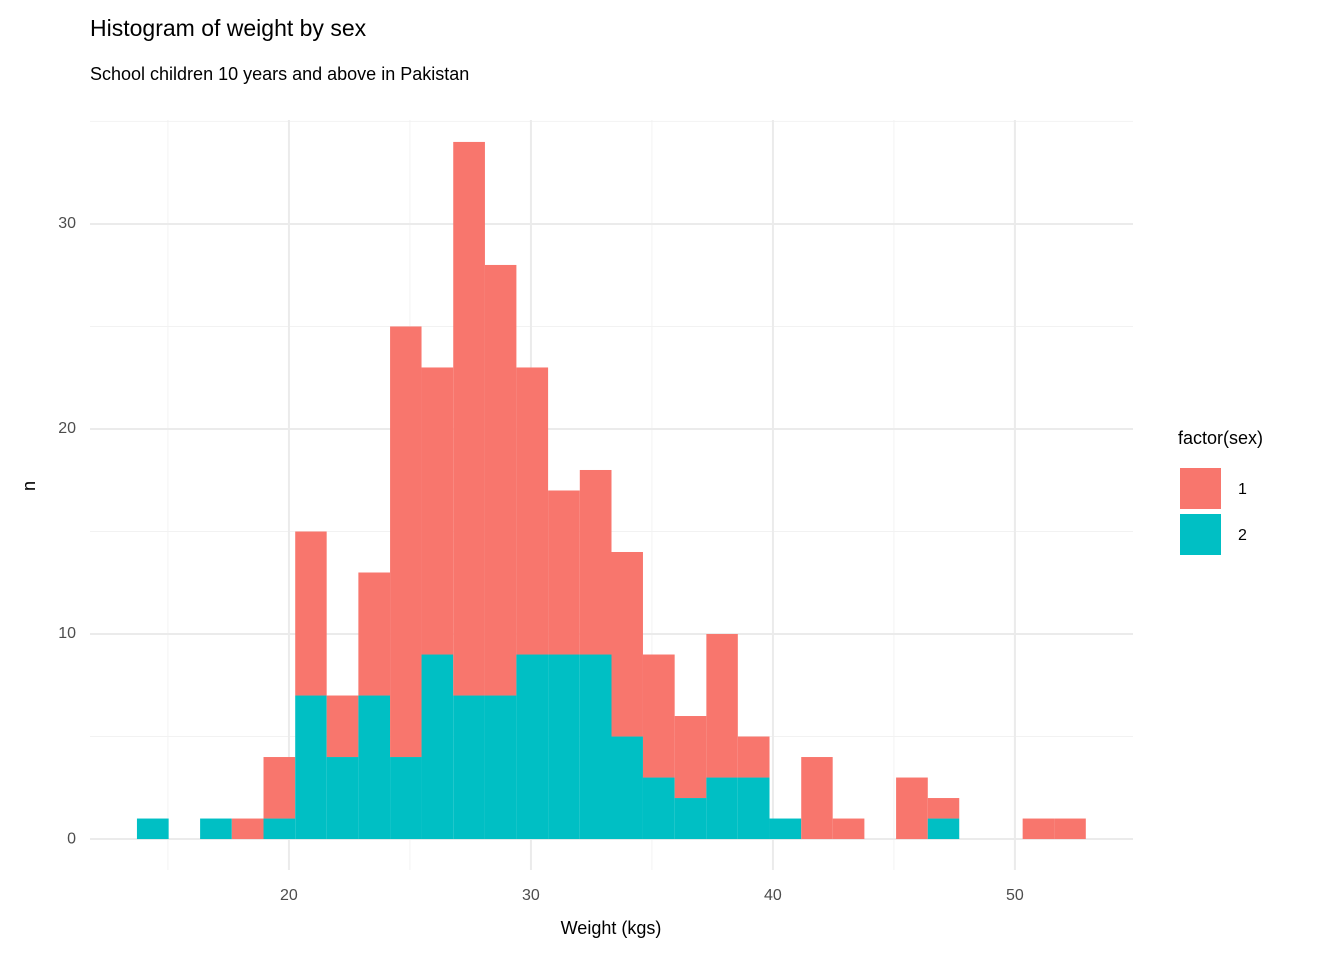 Image resolution: width=1344 pixels, height=960 pixels. What do you see at coordinates (773, 895) in the screenshot?
I see `x-tick-label: 40` at bounding box center [773, 895].